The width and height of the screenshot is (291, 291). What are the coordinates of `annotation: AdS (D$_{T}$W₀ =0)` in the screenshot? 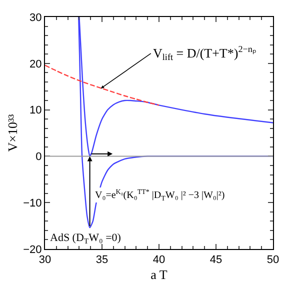 It's located at (86, 239).